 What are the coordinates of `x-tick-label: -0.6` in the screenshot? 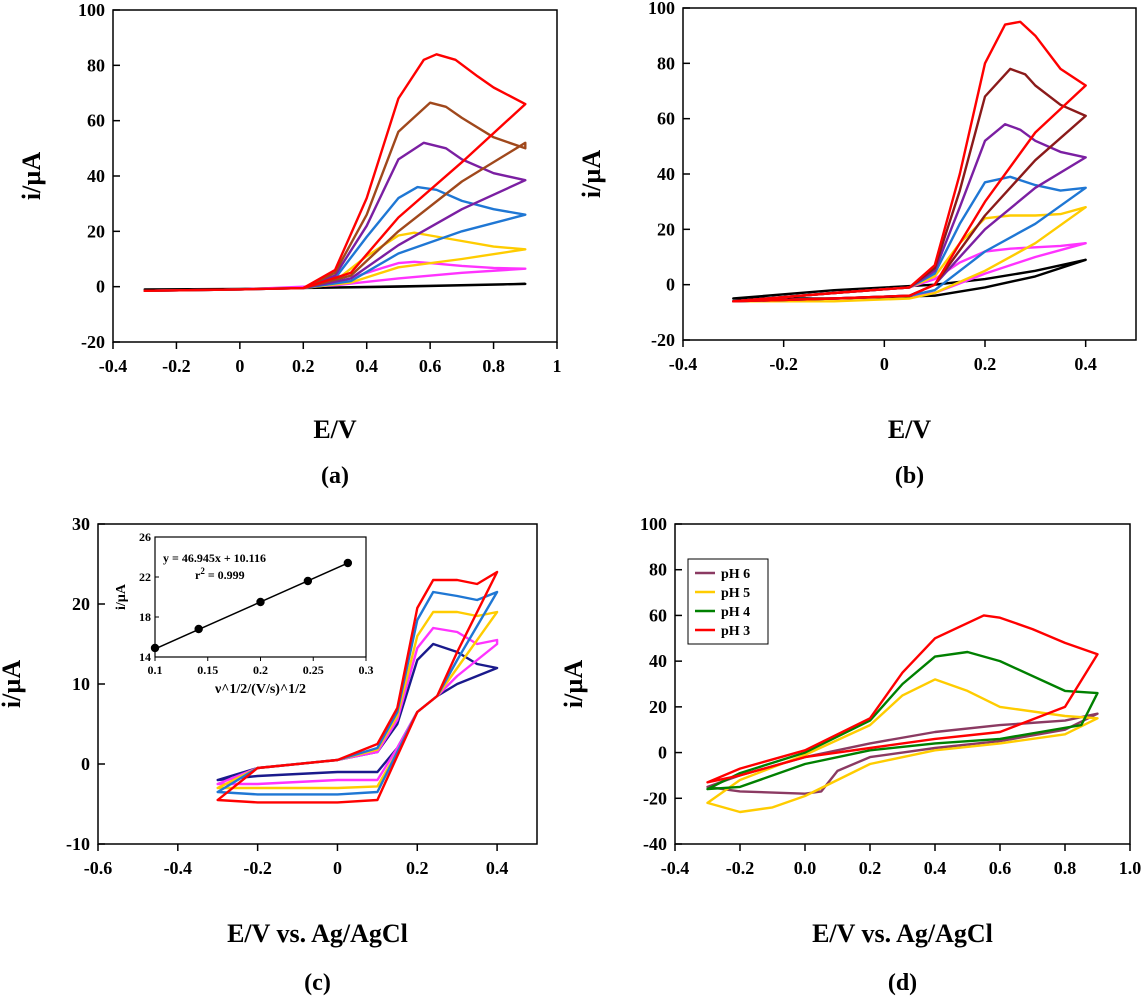 It's located at (98, 868).